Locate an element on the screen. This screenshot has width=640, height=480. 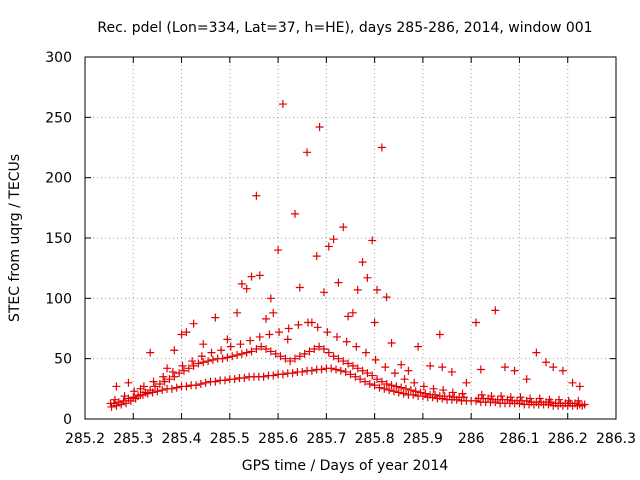
y-tick-label: 300 is located at coordinates (58, 58).